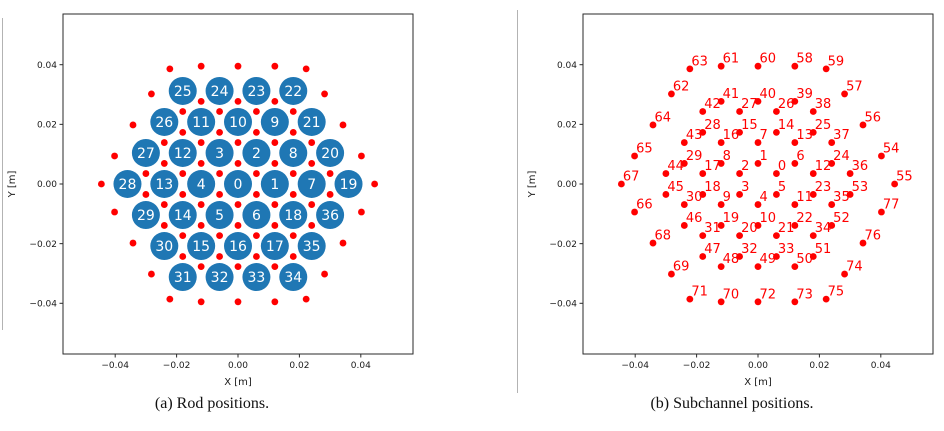 This screenshot has width=944, height=431. What do you see at coordinates (860, 166) in the screenshot?
I see `subchannel-number-label: 36` at bounding box center [860, 166].